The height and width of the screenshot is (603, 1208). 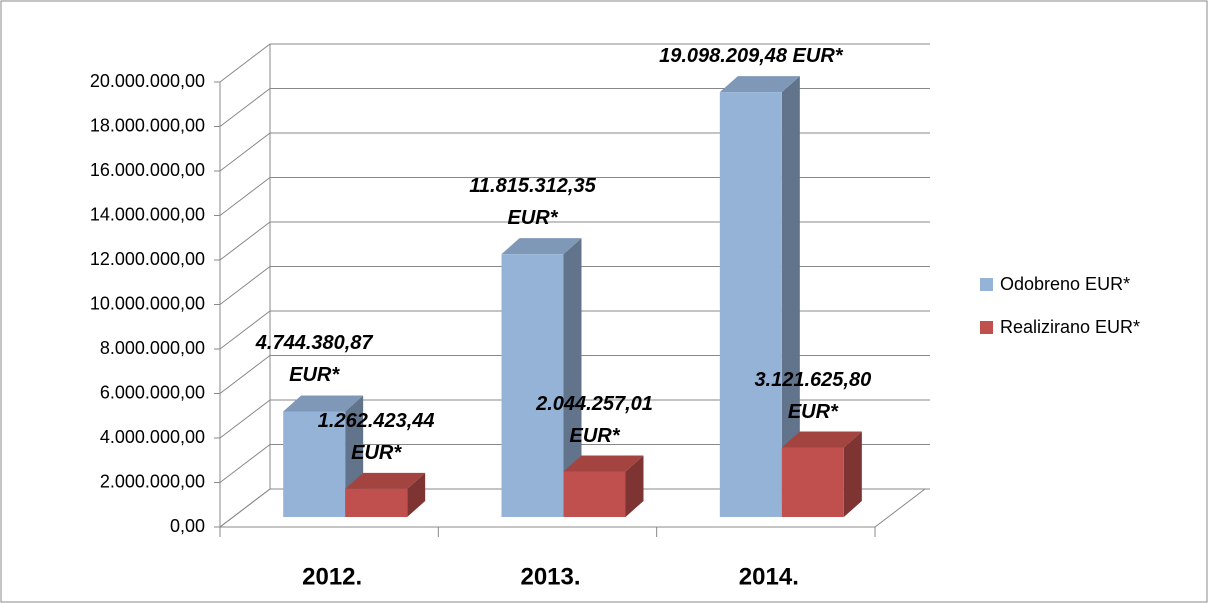 I want to click on y-tick-label: 14.000.000,00, so click(x=147, y=214).